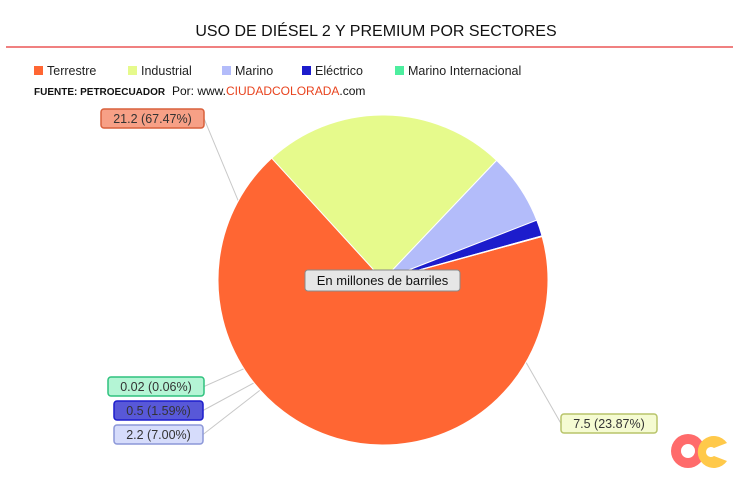  I want to click on data-label-terrestre: 21.2 (67.47%), so click(152, 118).